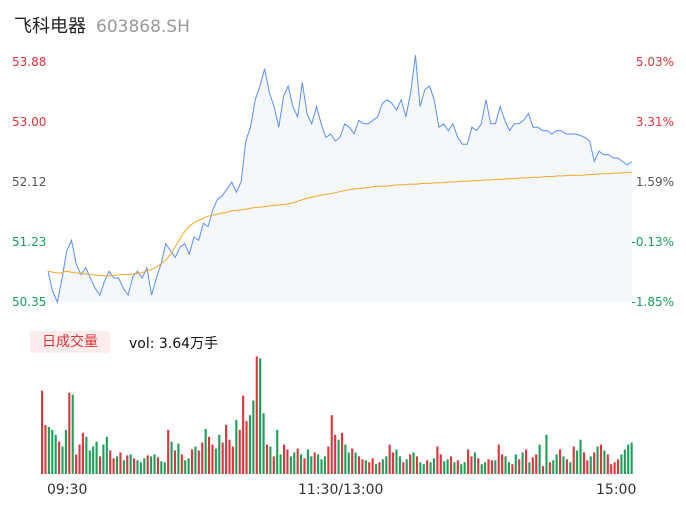  I want to click on x-tick-close: 15:00, so click(616, 490).